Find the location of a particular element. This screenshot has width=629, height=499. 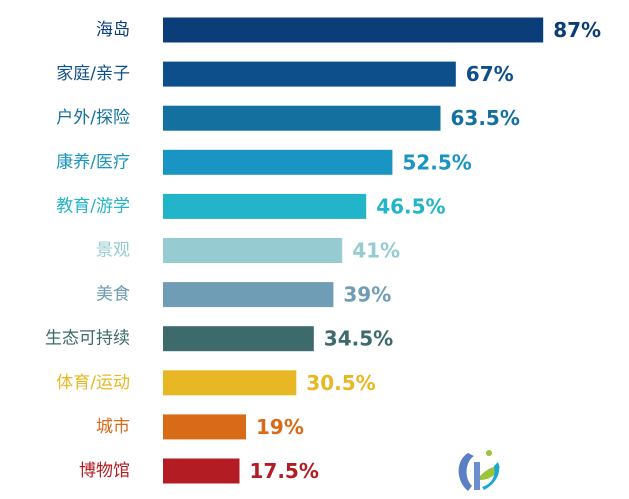

value-label-5: 41% is located at coordinates (376, 251).